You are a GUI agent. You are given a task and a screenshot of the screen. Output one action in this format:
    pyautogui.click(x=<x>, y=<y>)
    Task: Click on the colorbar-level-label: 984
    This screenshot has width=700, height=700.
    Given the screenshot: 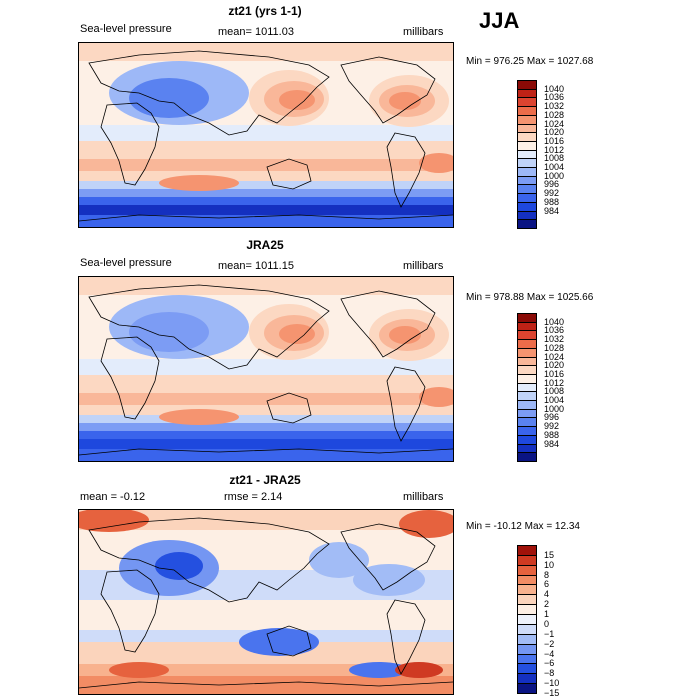 What is the action you would take?
    pyautogui.click(x=552, y=210)
    